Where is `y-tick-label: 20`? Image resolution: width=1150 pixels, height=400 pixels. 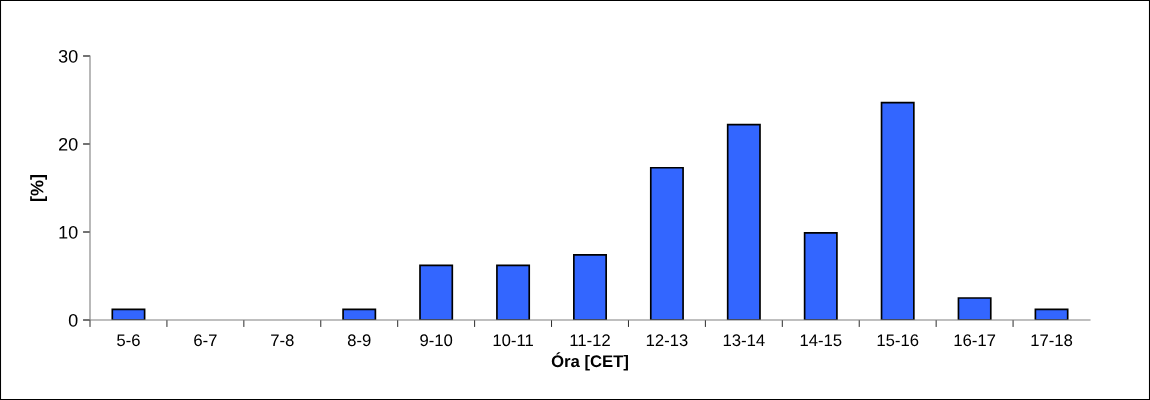
y-tick-label: 20 is located at coordinates (68, 144).